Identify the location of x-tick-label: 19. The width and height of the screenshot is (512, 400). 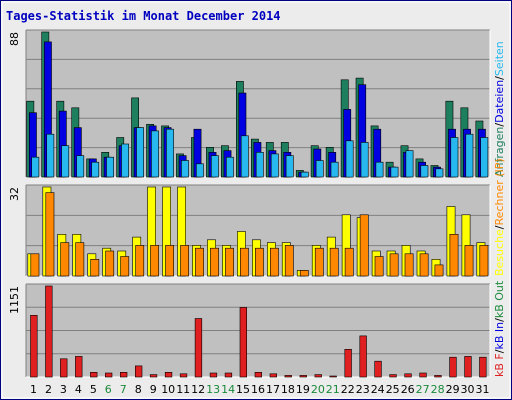
(303, 389).